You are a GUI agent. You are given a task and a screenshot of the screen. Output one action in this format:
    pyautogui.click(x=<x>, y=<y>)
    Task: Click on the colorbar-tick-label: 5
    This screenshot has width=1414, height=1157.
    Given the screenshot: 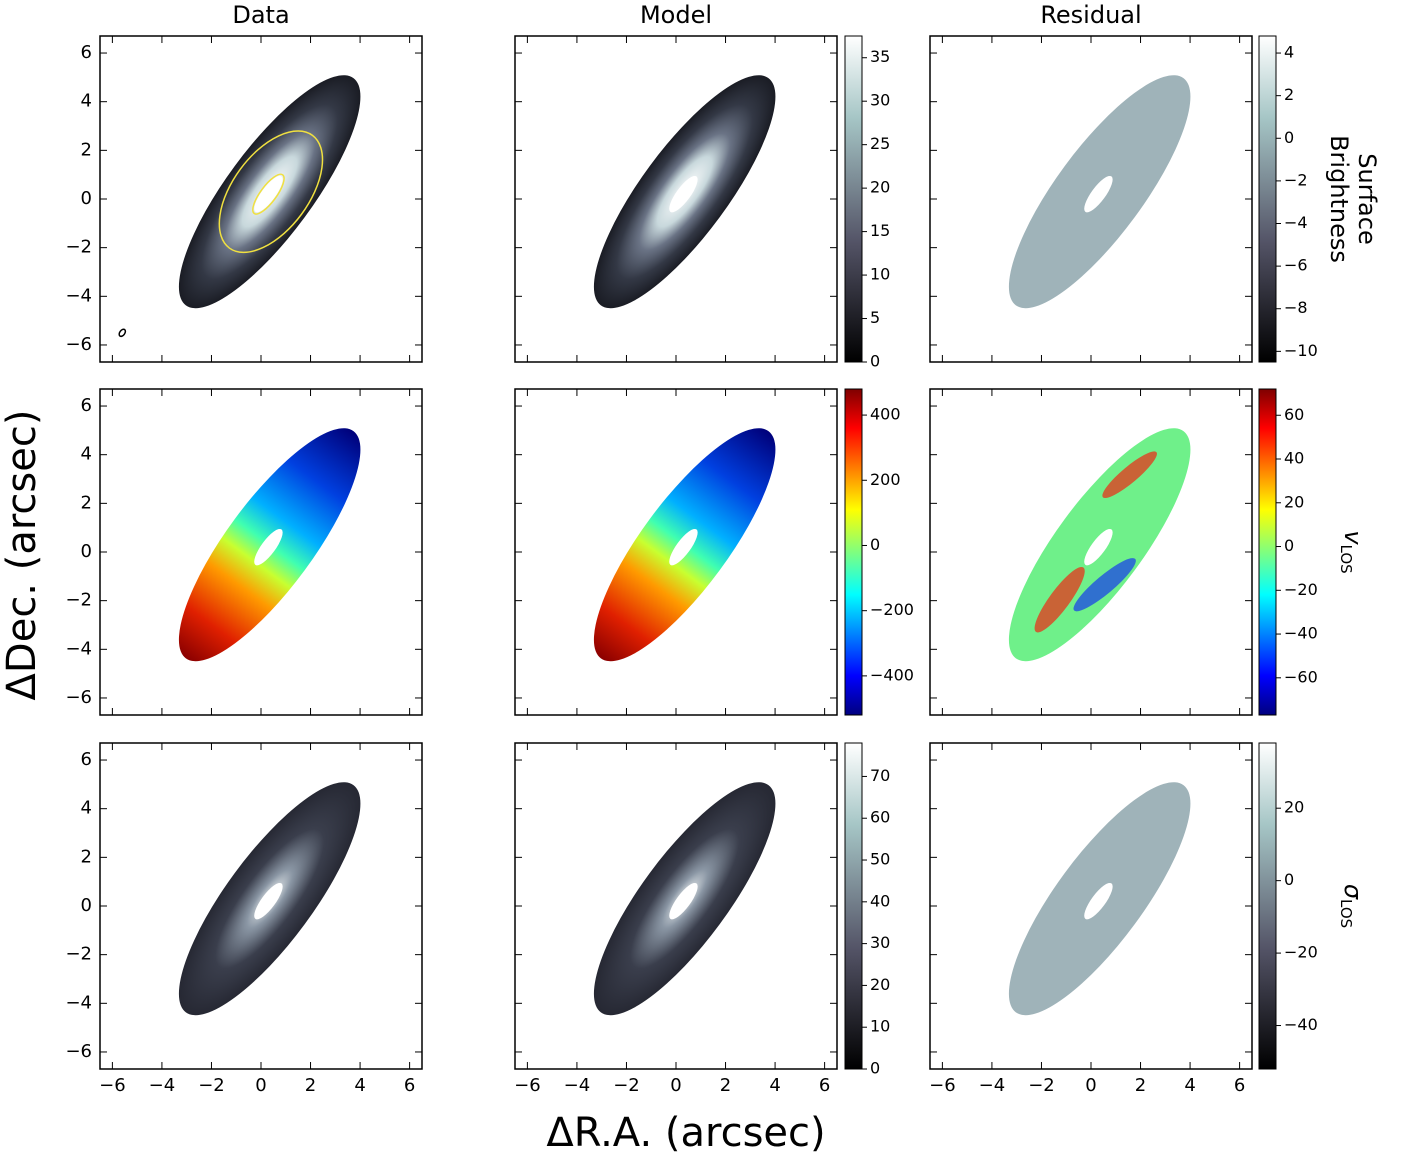 What is the action you would take?
    pyautogui.click(x=875, y=317)
    